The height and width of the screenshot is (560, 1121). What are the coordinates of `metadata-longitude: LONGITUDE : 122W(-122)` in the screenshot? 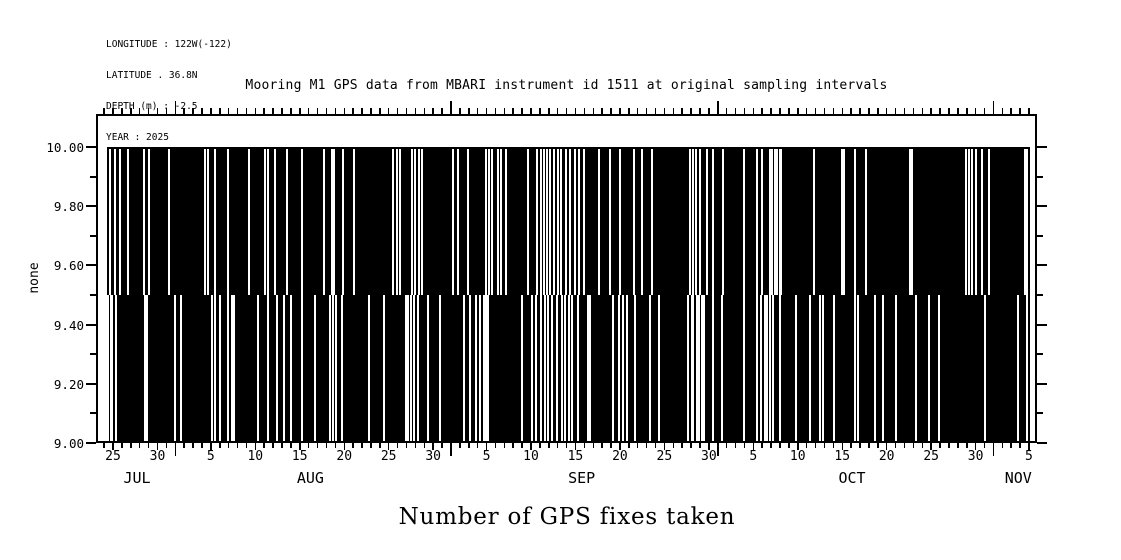 It's located at (169, 44).